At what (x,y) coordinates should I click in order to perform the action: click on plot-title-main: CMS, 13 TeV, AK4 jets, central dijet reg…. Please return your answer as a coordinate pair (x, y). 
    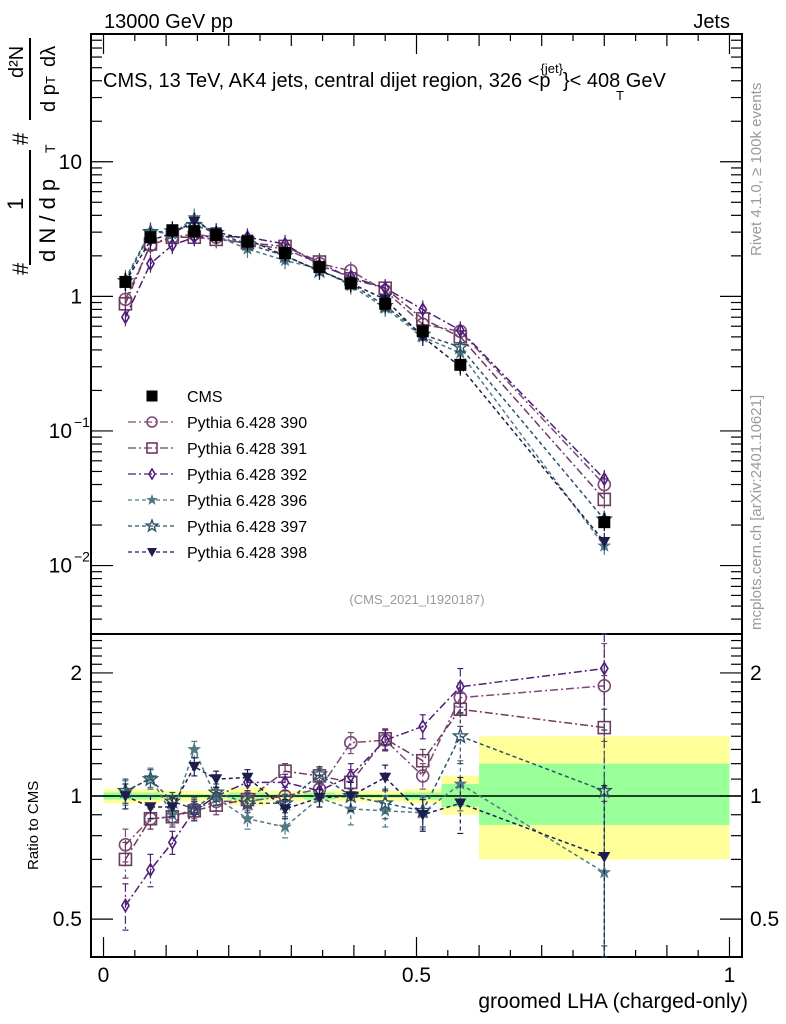
    Looking at the image, I should click on (327, 81).